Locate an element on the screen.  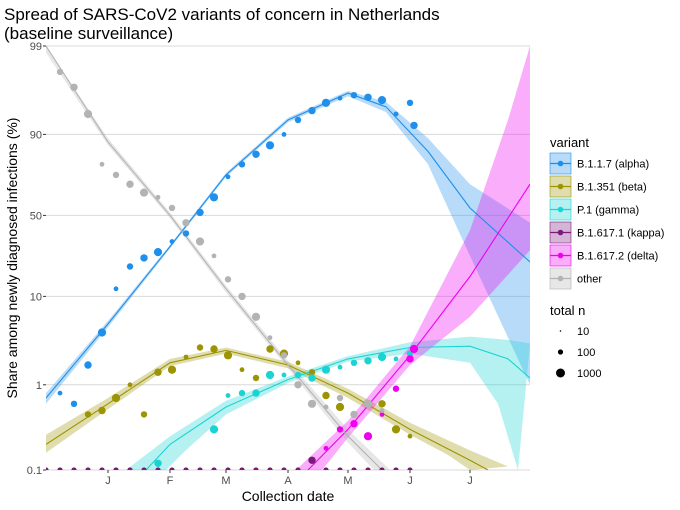
legend-key: B.1.617.2 (delta) is located at coordinates (603, 255).